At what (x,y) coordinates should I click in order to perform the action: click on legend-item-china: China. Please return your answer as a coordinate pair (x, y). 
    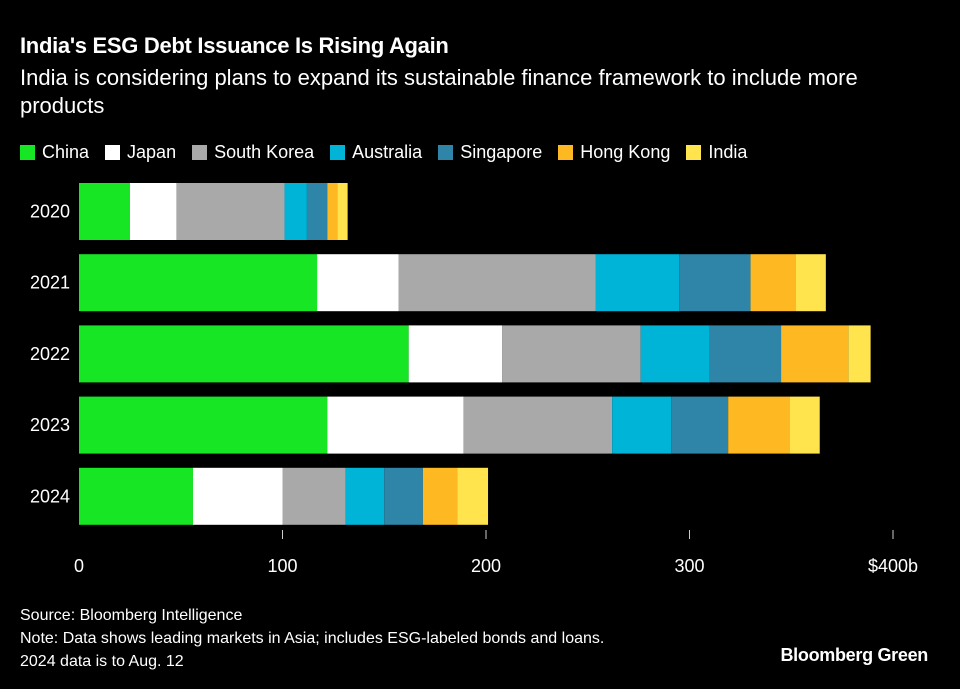
    Looking at the image, I should click on (54, 152).